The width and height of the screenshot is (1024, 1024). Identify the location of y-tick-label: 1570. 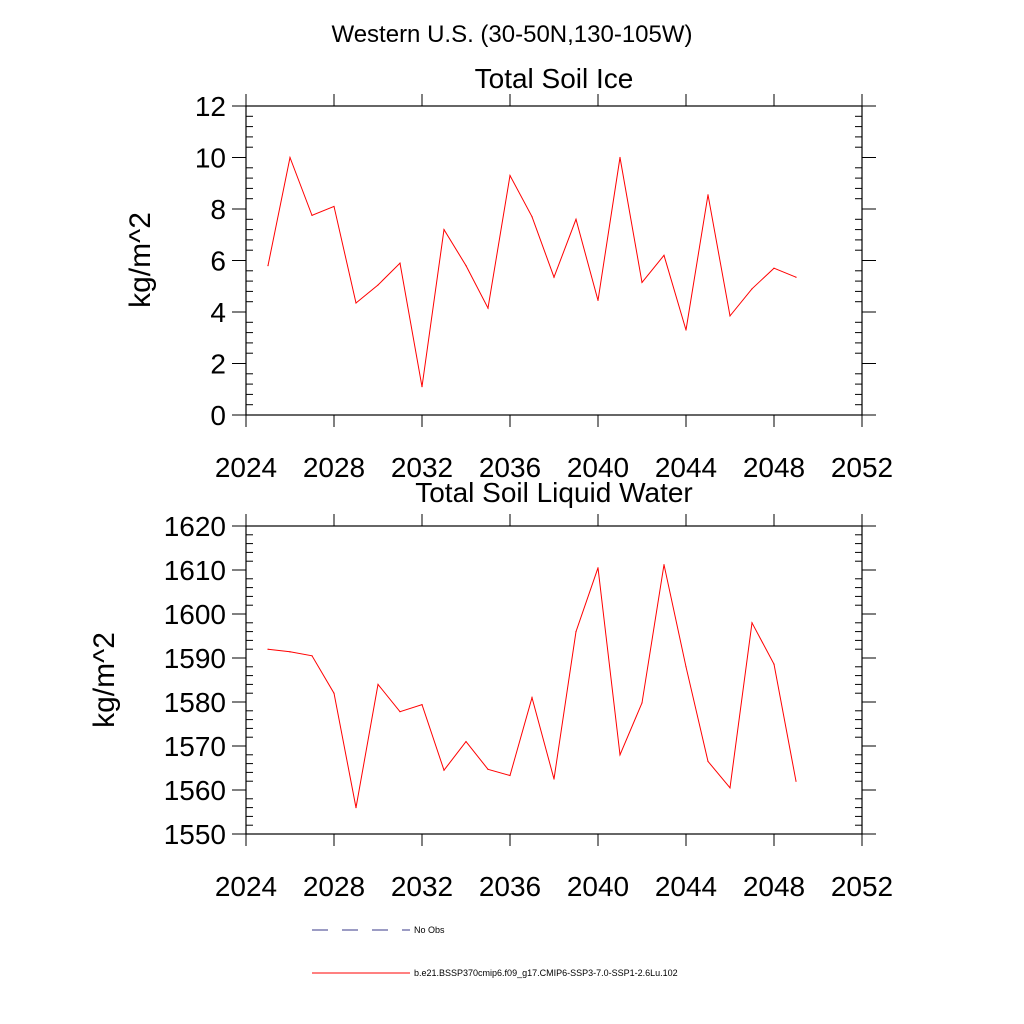
(195, 746).